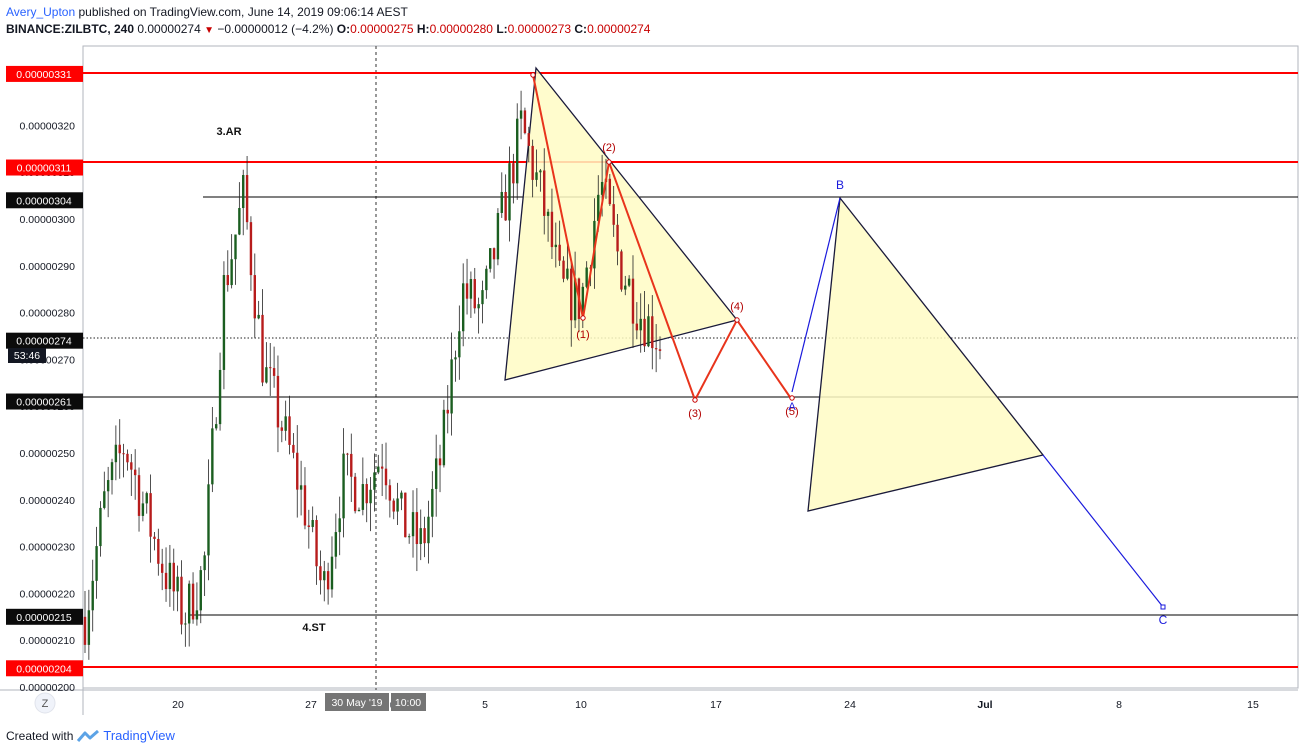  Describe the element at coordinates (485, 705) in the screenshot. I see `time-tick-label: 5` at that location.